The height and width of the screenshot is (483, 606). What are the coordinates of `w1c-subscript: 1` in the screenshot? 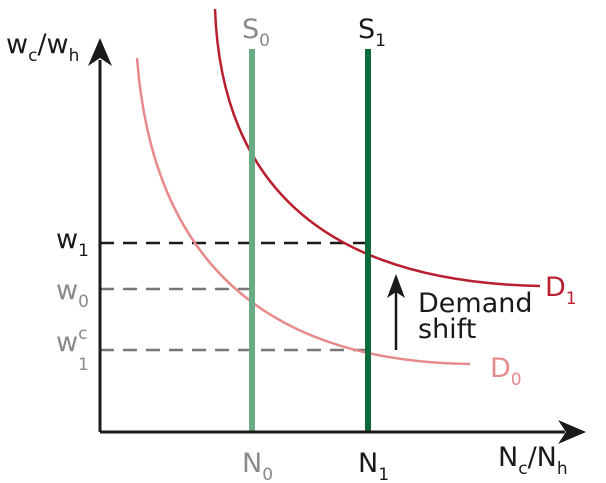 It's located at (83, 365).